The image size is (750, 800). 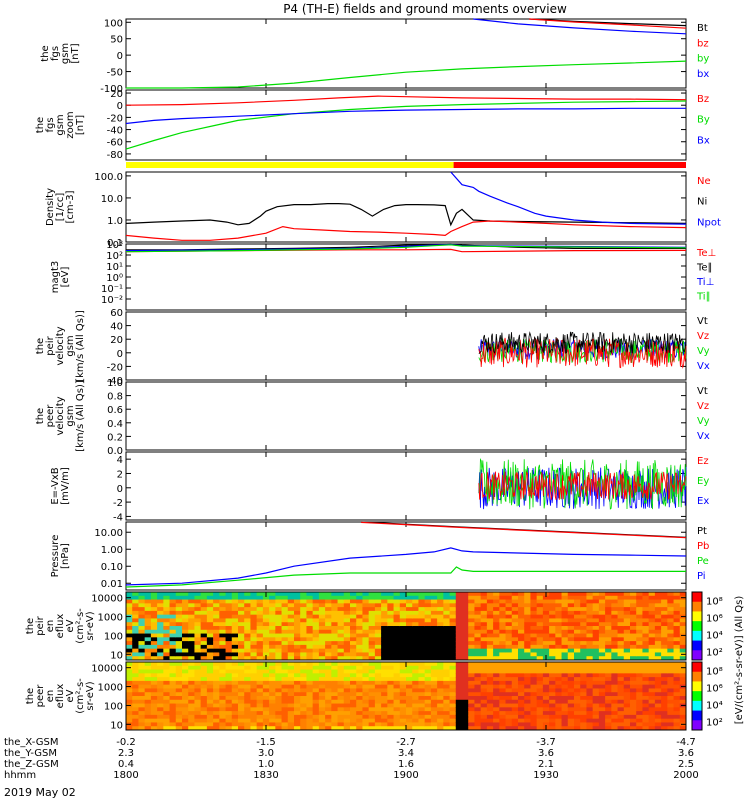 What do you see at coordinates (703, 546) in the screenshot?
I see `legend-Pb: Pb` at bounding box center [703, 546].